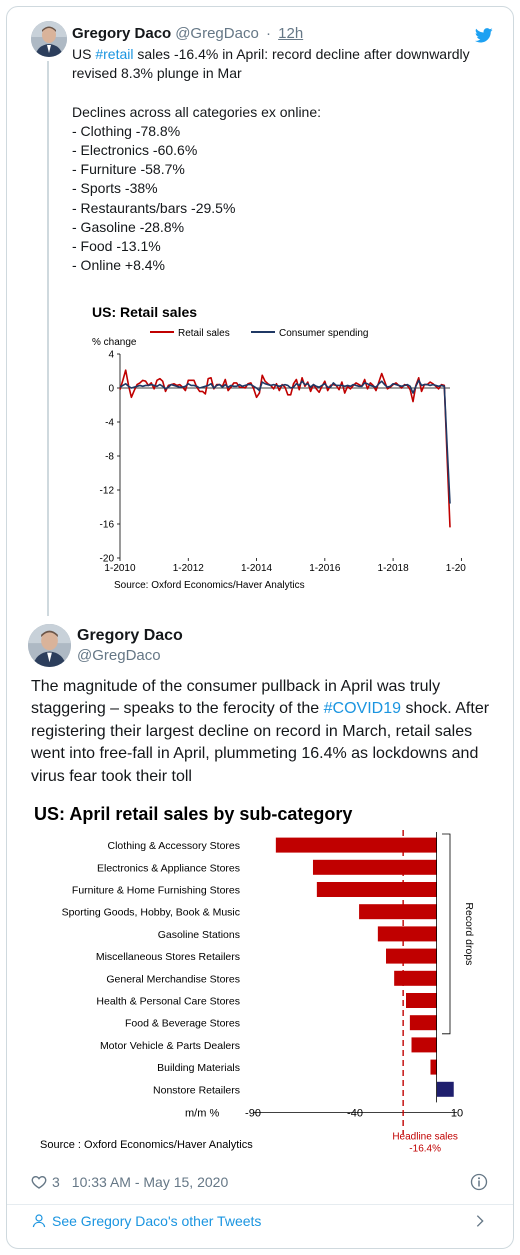  What do you see at coordinates (107, 559) in the screenshot?
I see `y-tick-label: -20` at bounding box center [107, 559].